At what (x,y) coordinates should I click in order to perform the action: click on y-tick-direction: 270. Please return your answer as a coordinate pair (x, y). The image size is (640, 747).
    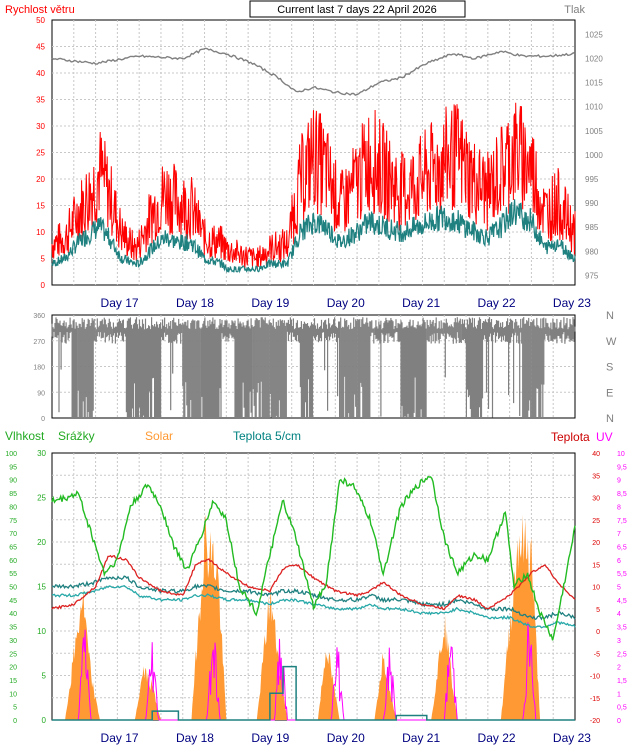
    Looking at the image, I should click on (39, 342).